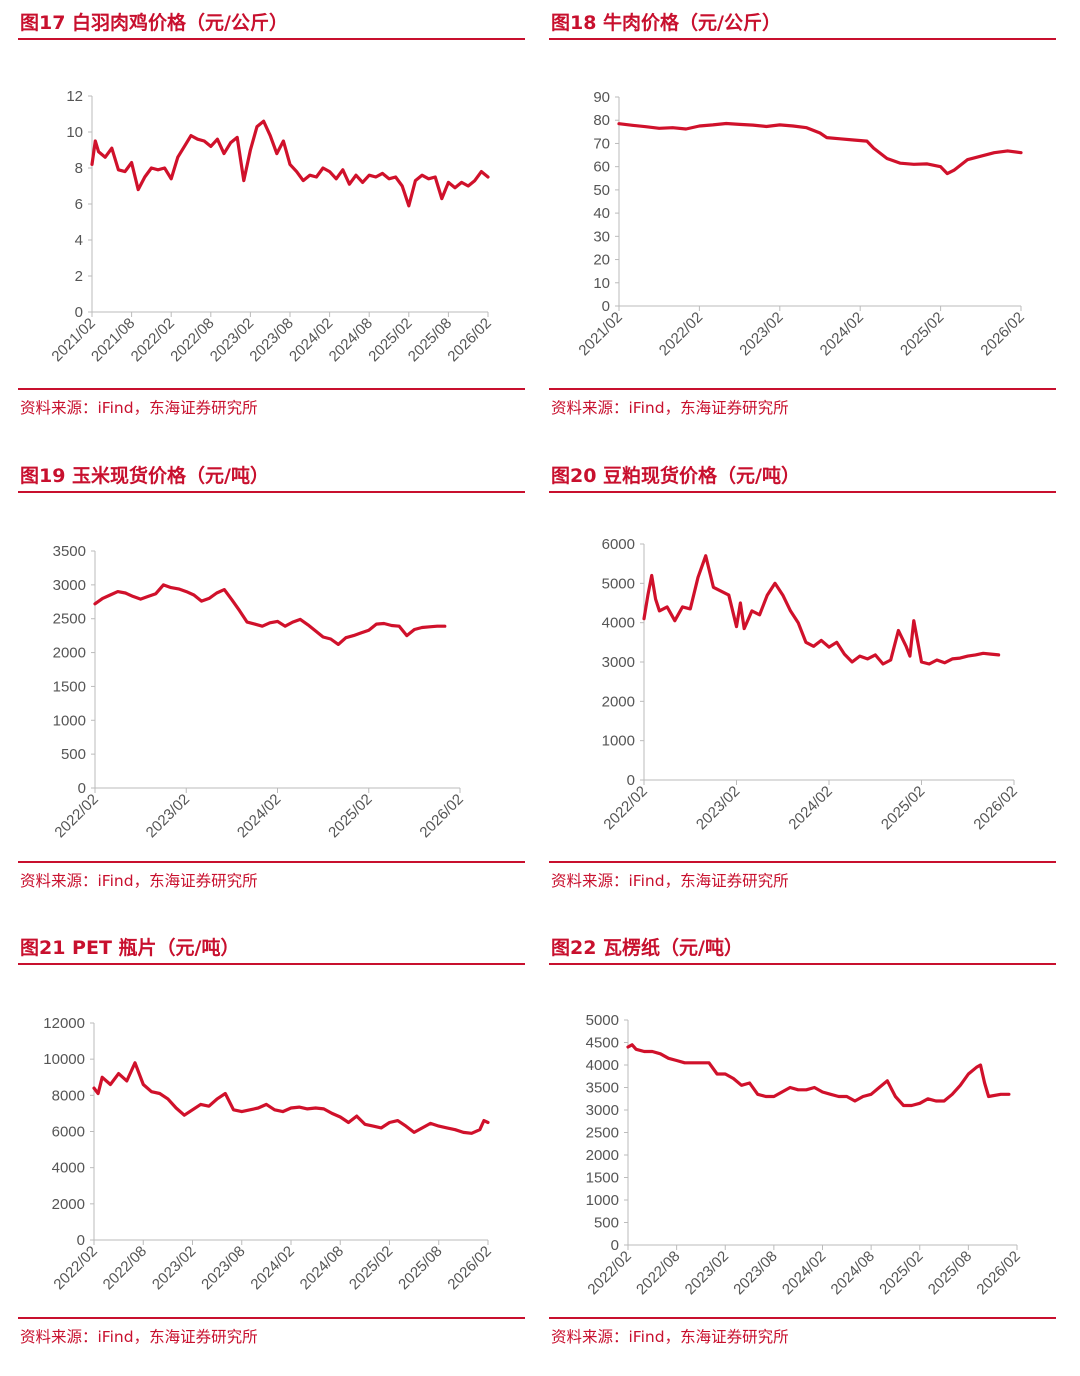  Describe the element at coordinates (79, 168) in the screenshot. I see `y-tick-label: 8` at that location.